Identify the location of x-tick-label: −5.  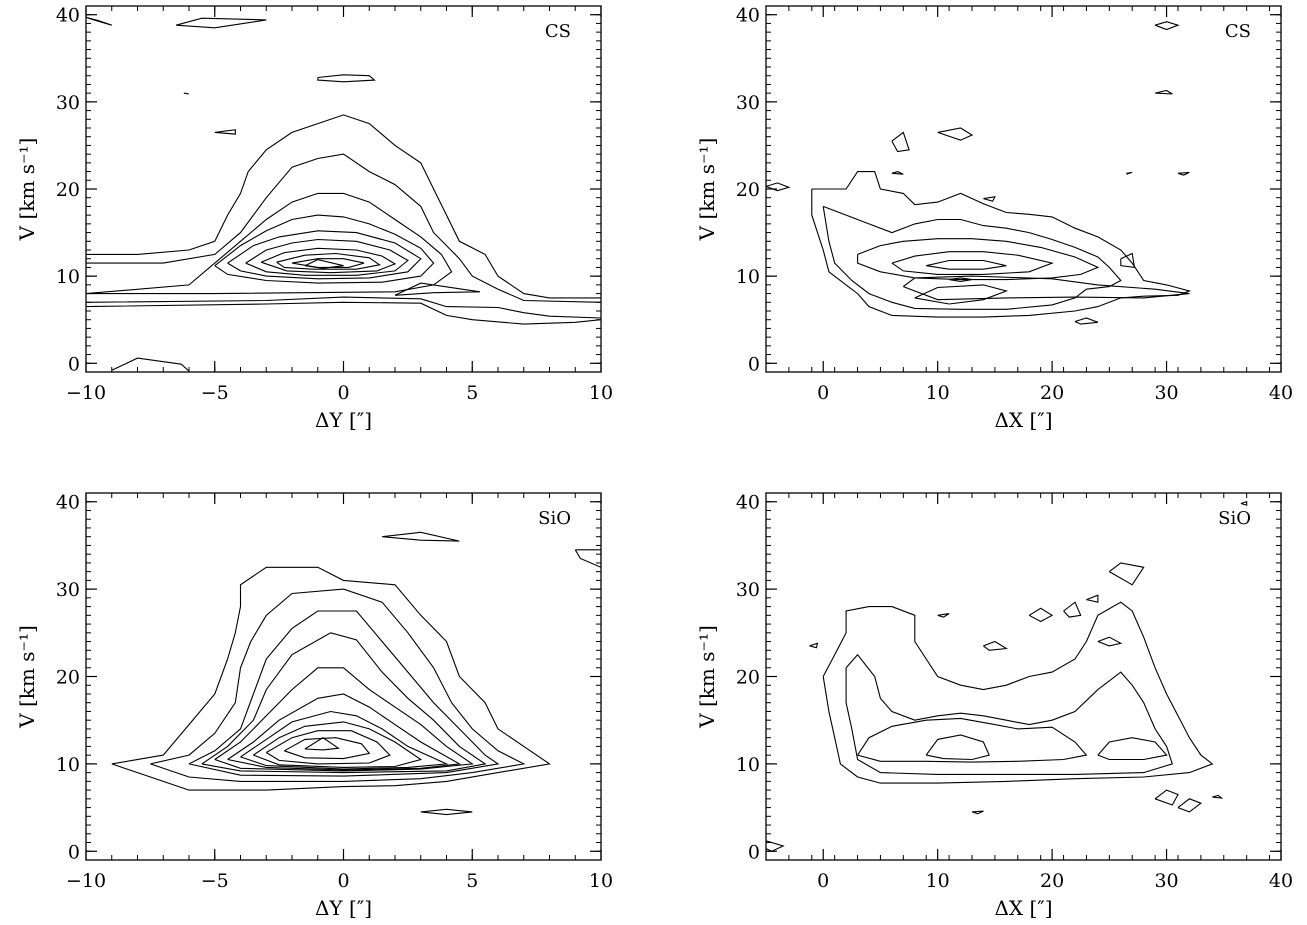
(215, 881).